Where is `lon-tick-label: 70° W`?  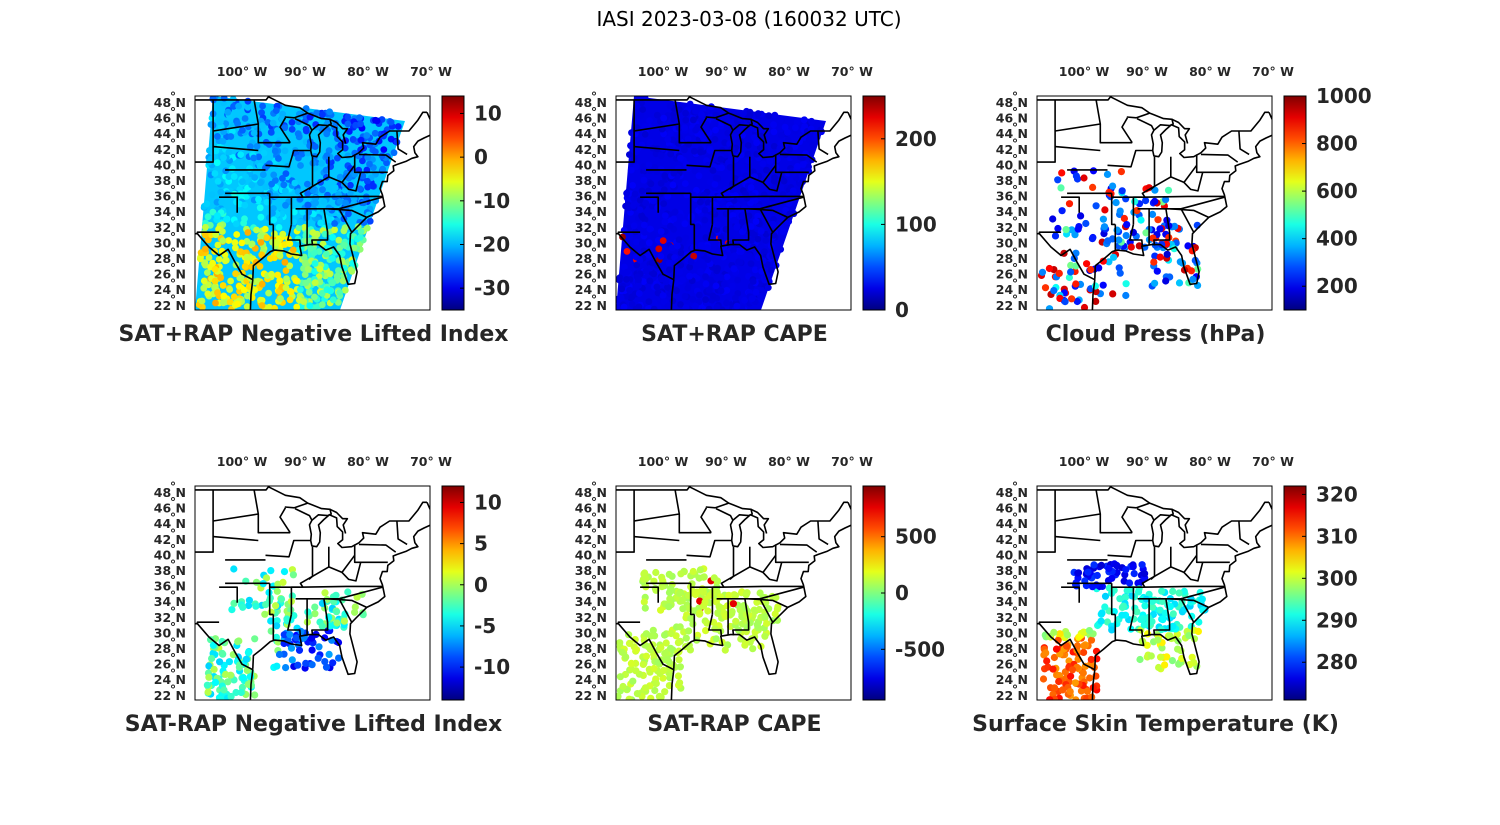
lon-tick-label: 70° W is located at coordinates (431, 71).